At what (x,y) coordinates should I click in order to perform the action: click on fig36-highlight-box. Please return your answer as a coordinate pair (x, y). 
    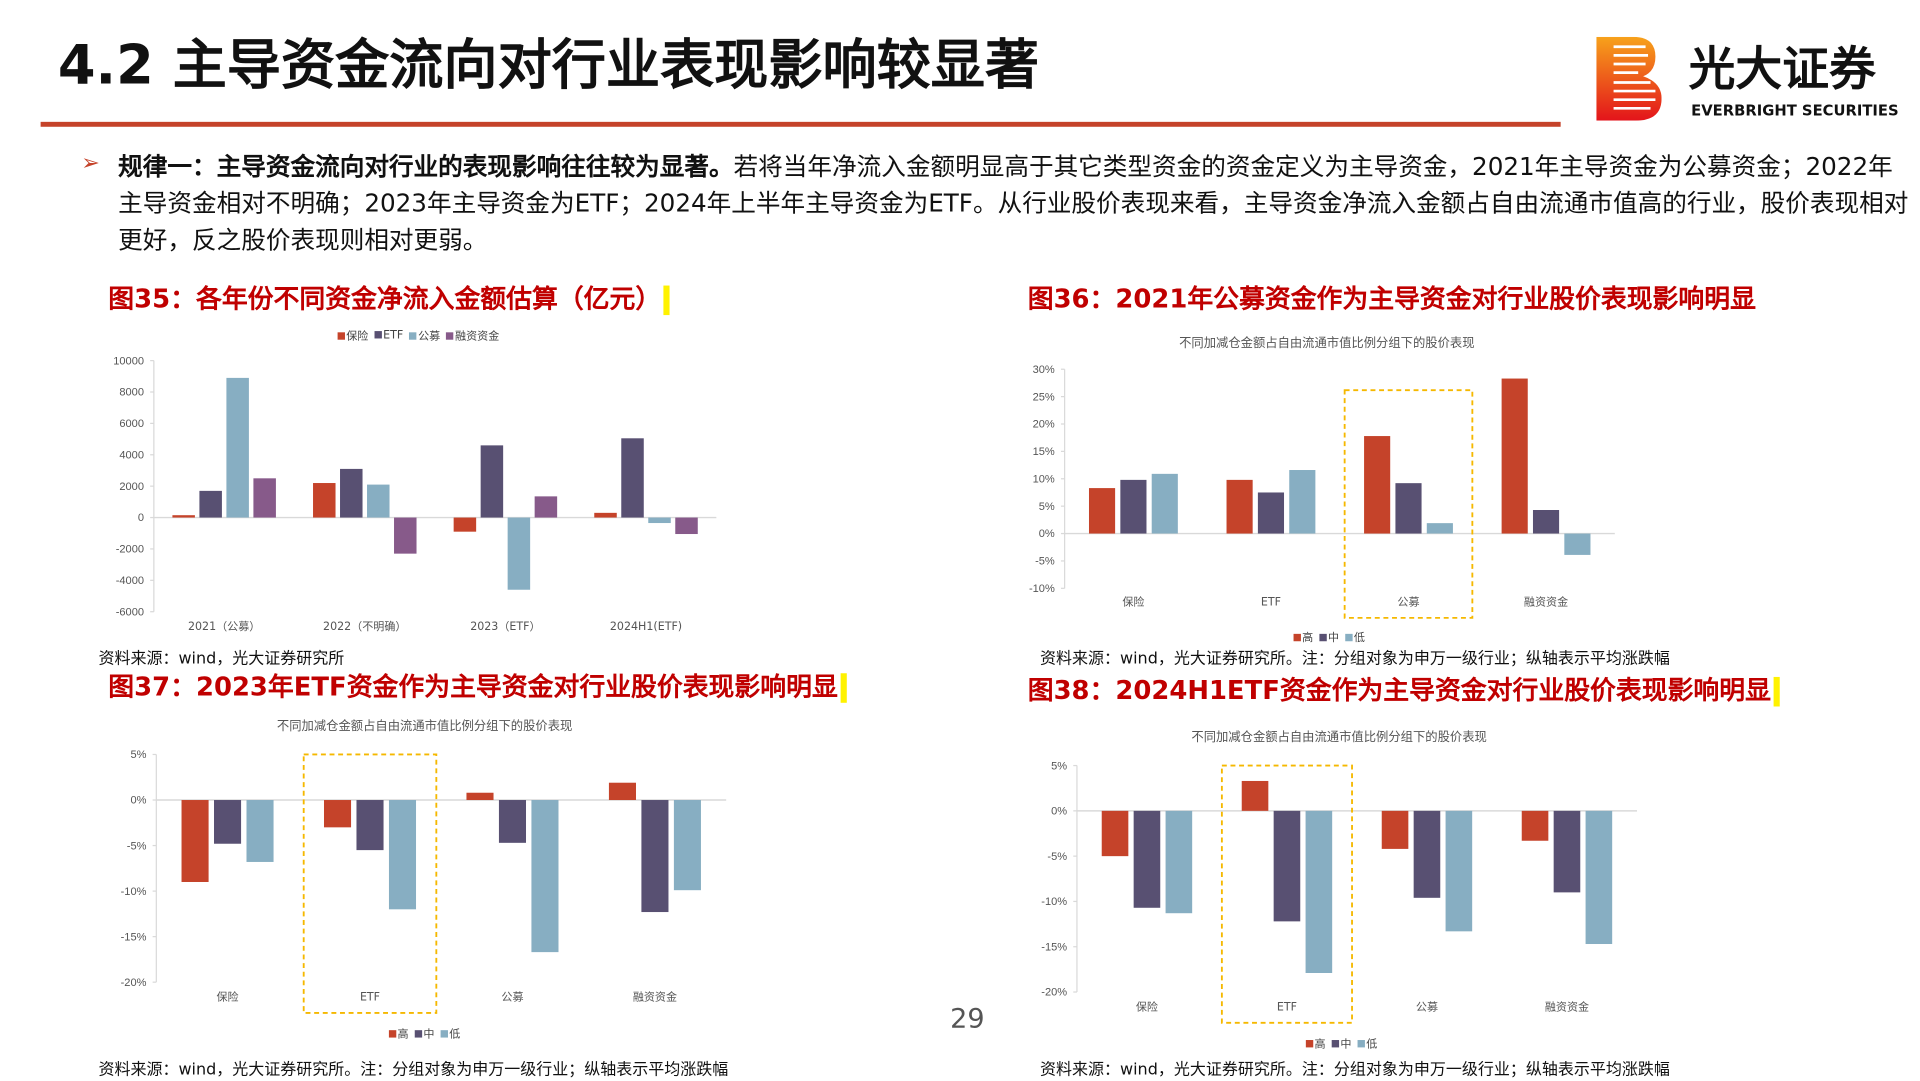
    Looking at the image, I should click on (1408, 504).